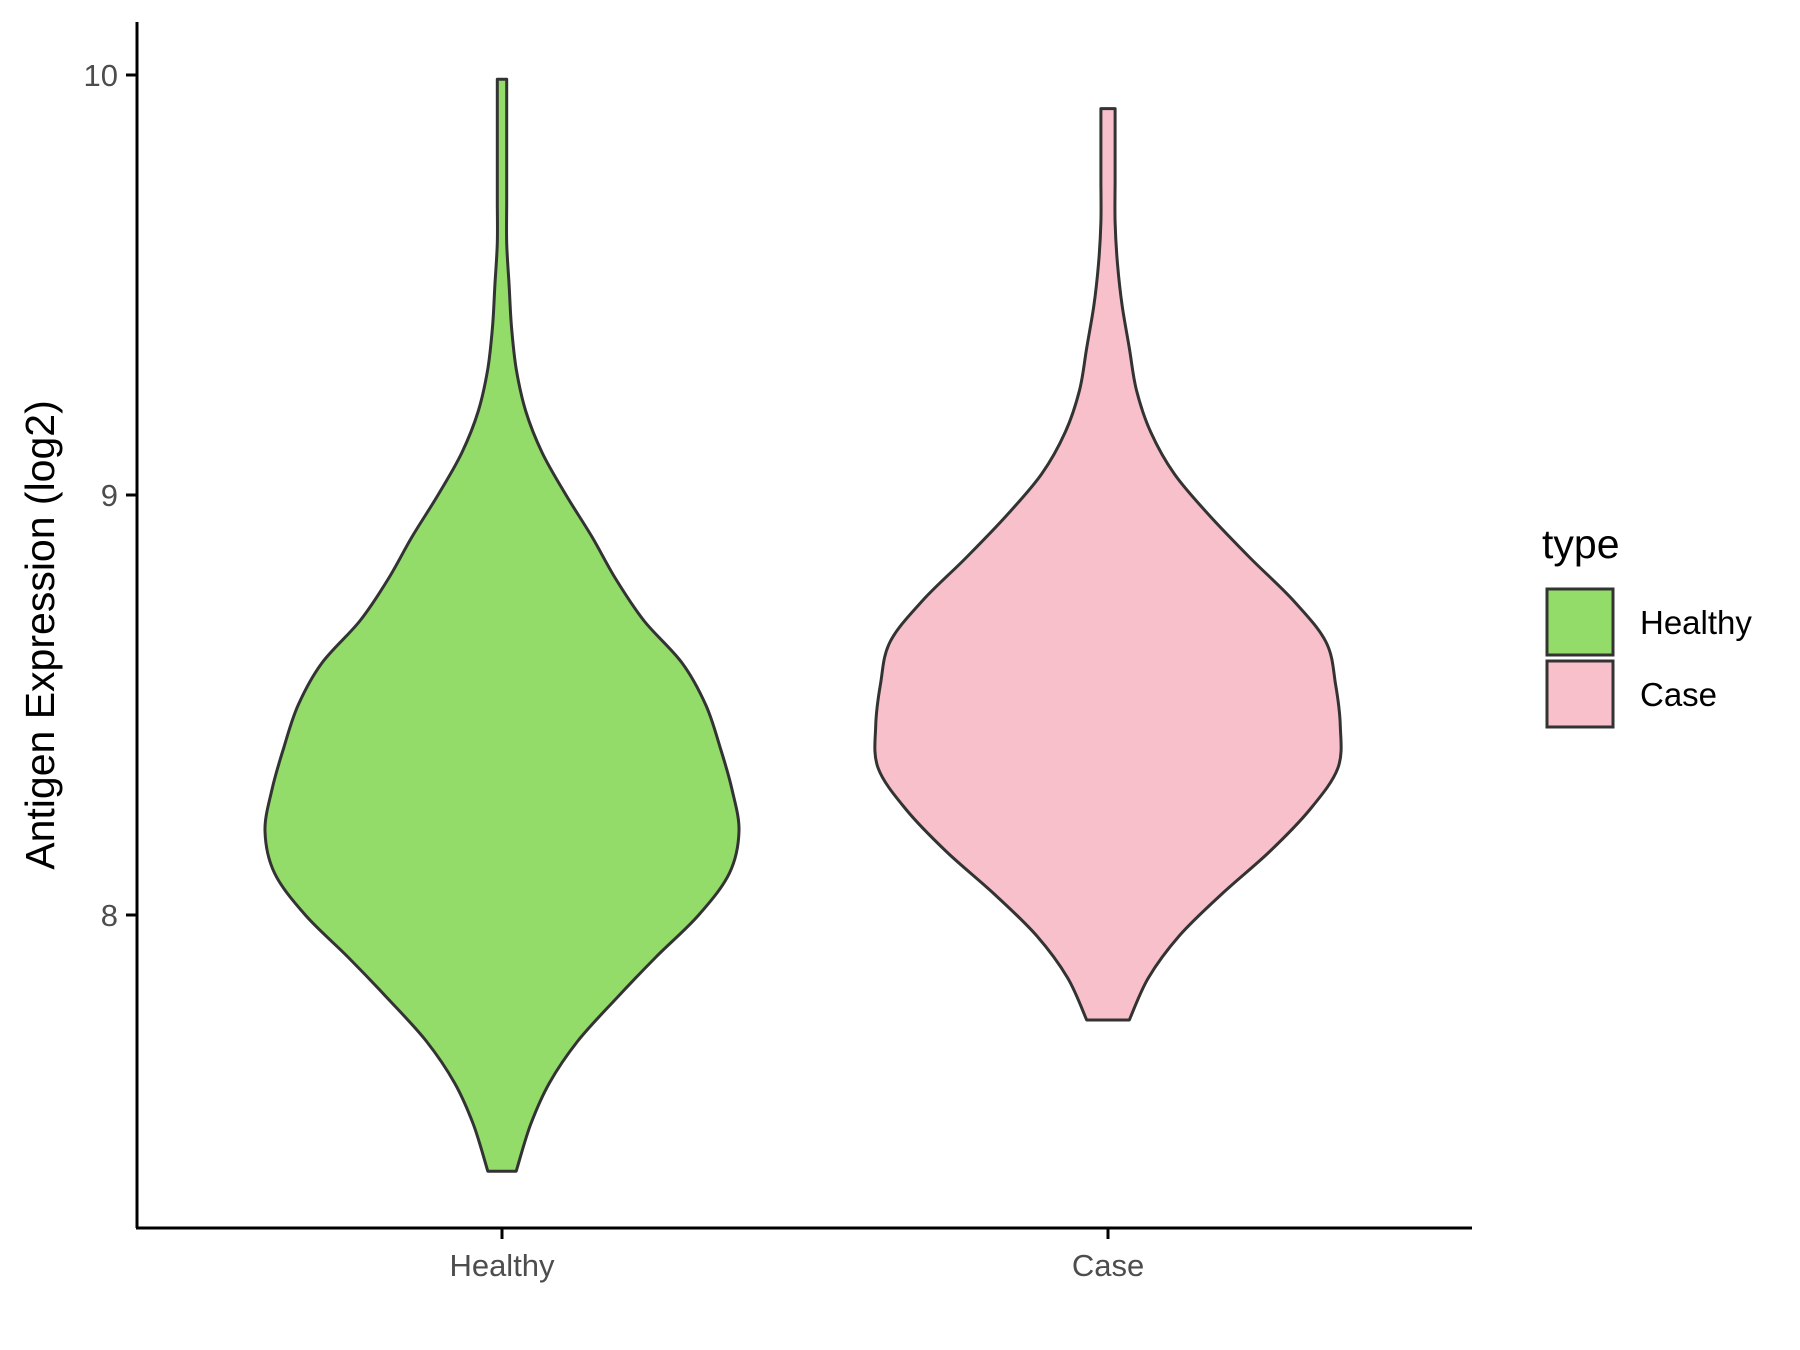  I want to click on legend: type Healthy Case, so click(1647, 625).